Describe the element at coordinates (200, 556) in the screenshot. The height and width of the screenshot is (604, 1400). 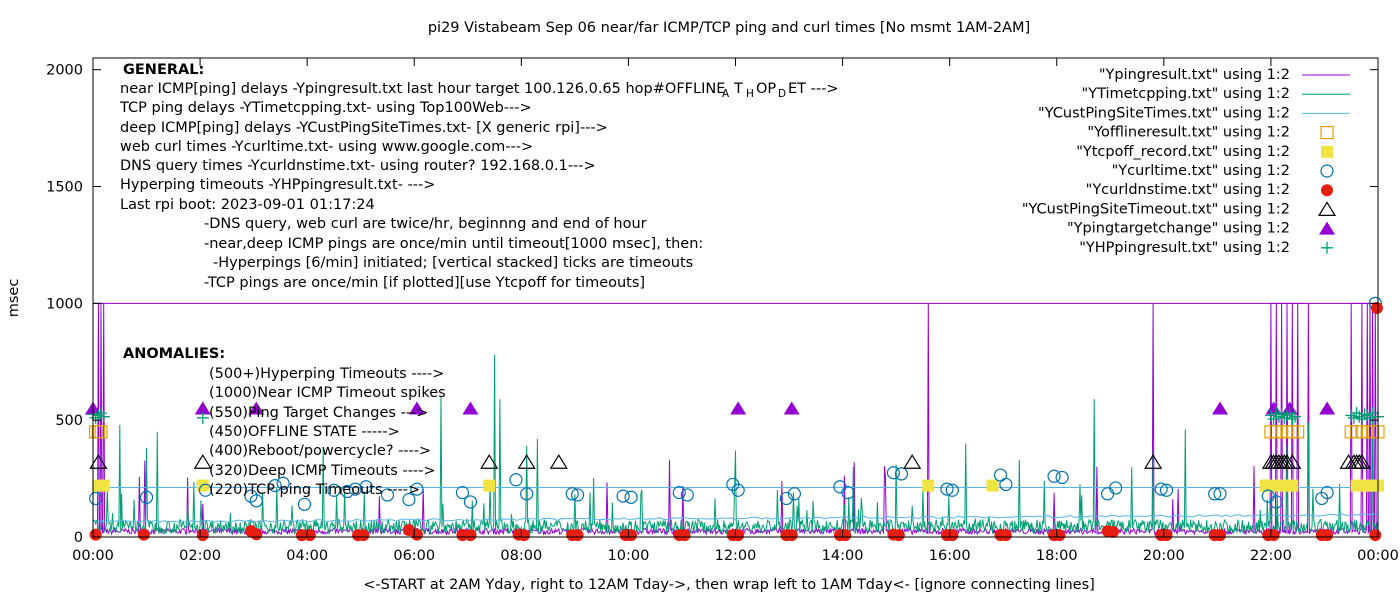
I see `x-tick-label: 02:00` at that location.